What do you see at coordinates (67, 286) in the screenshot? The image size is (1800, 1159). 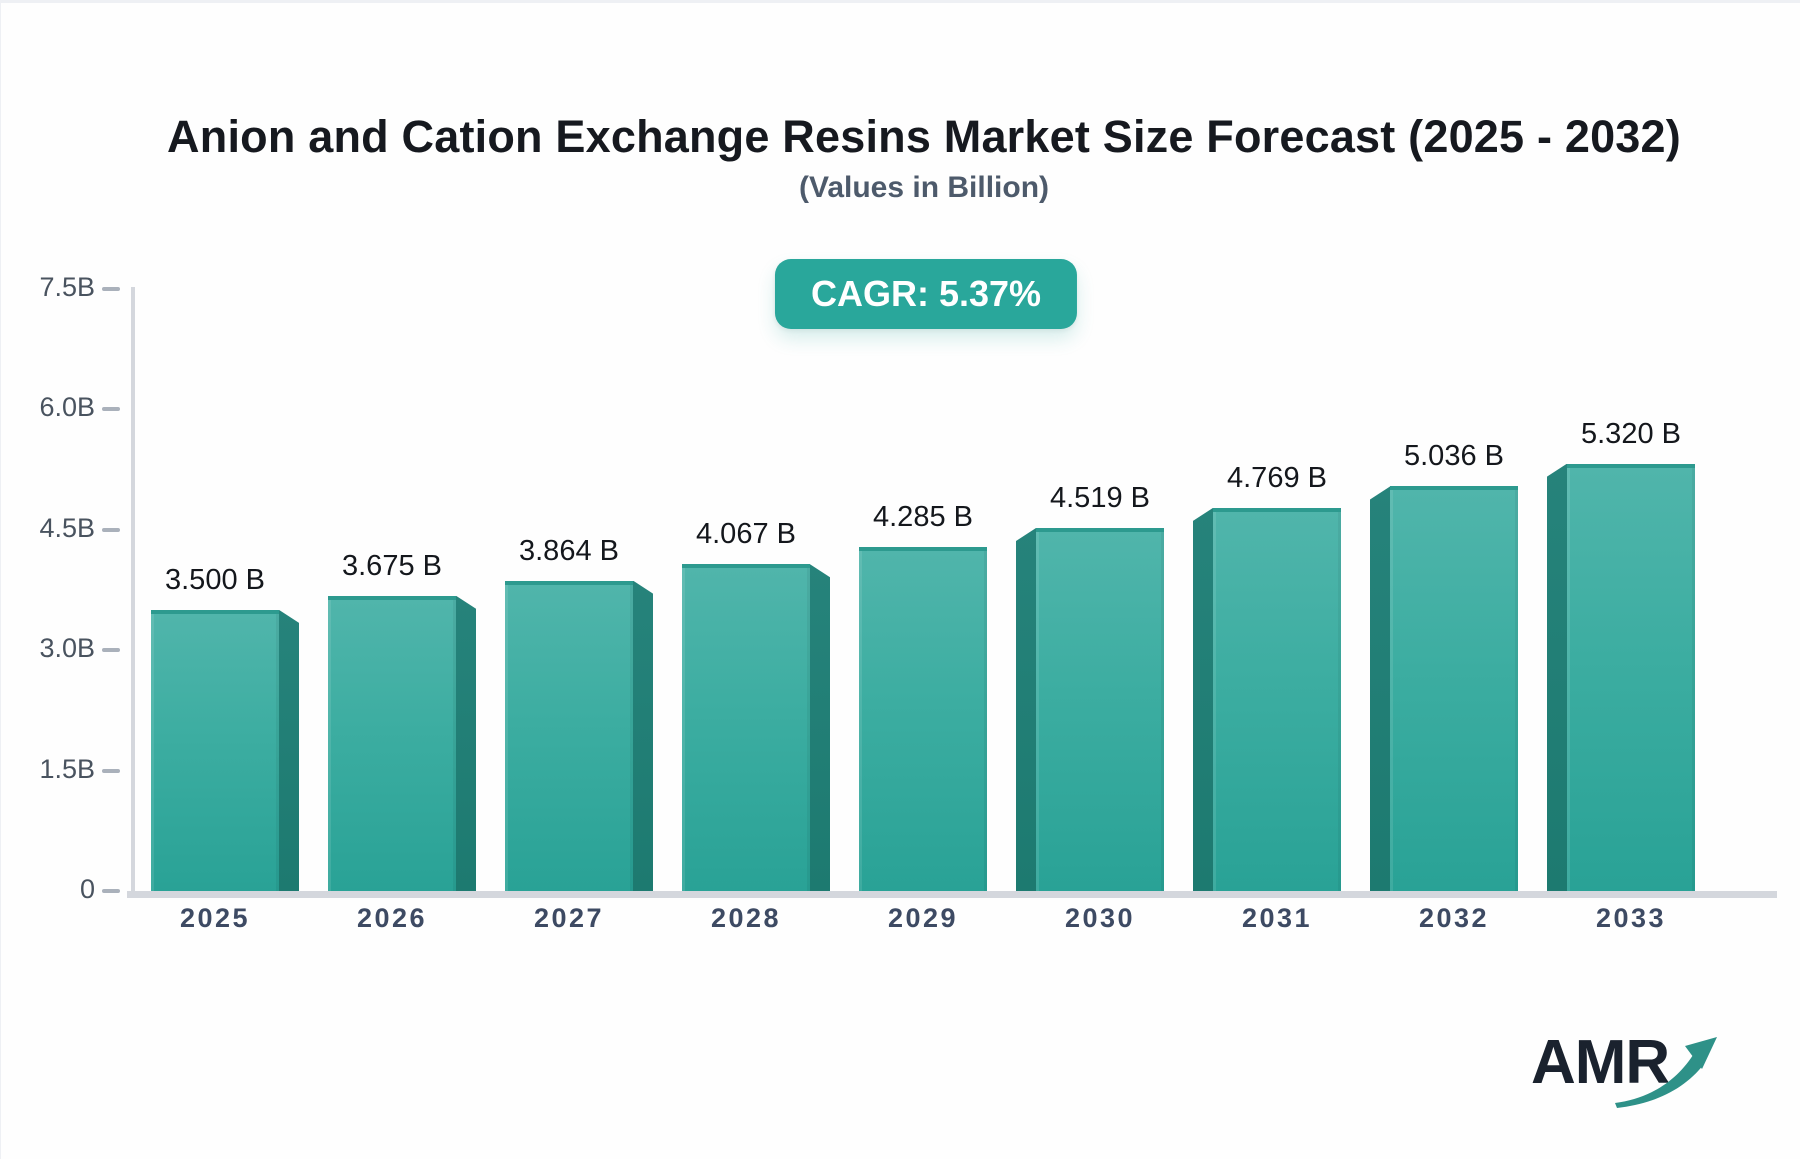 I see `y-tick-label: 7.5B` at bounding box center [67, 286].